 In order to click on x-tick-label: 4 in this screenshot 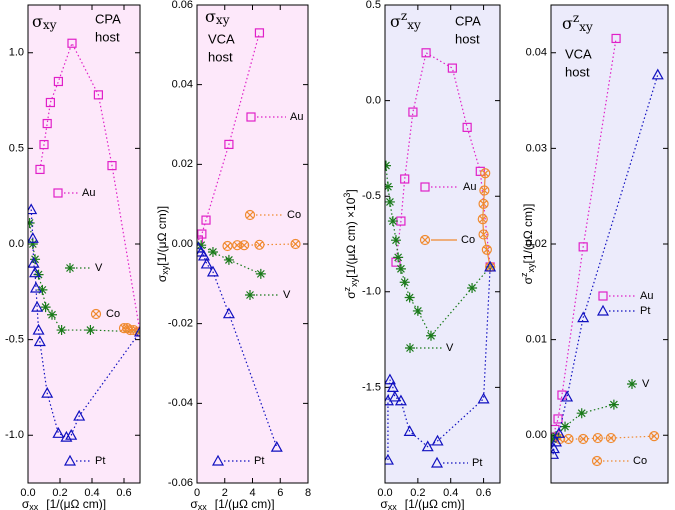, I will do `click(252, 493)`.